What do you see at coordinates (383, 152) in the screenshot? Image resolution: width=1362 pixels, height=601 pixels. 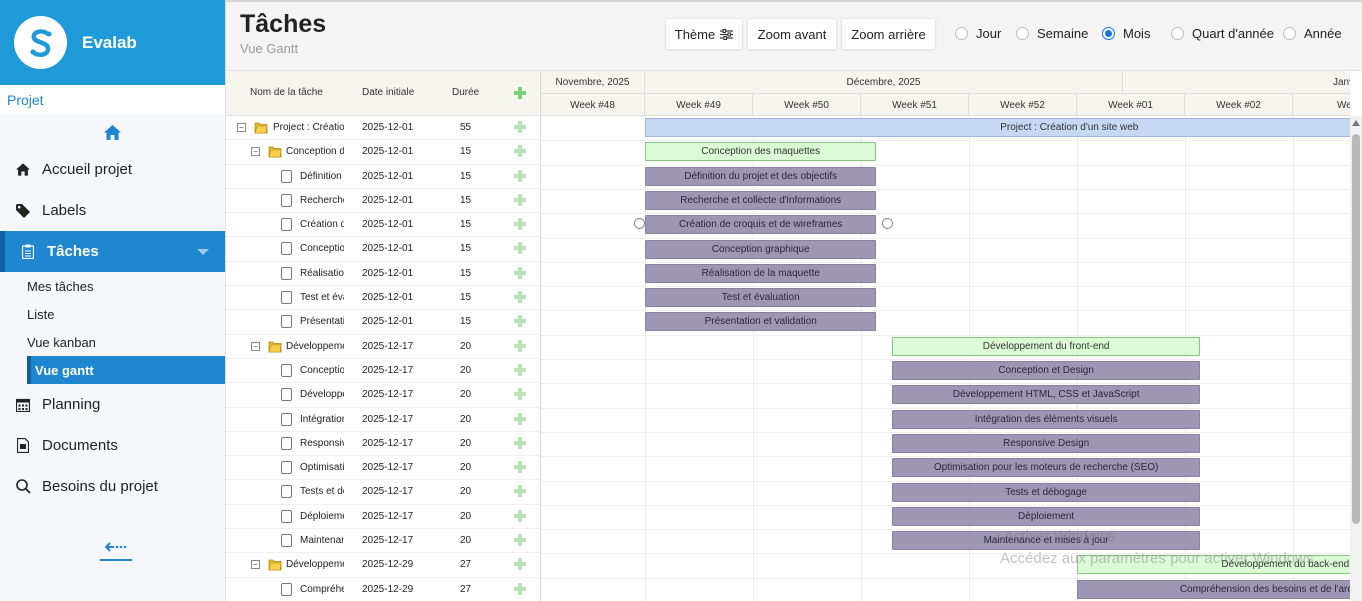 I see `task-row: − Conception des maquettes 2025-12-01 15` at bounding box center [383, 152].